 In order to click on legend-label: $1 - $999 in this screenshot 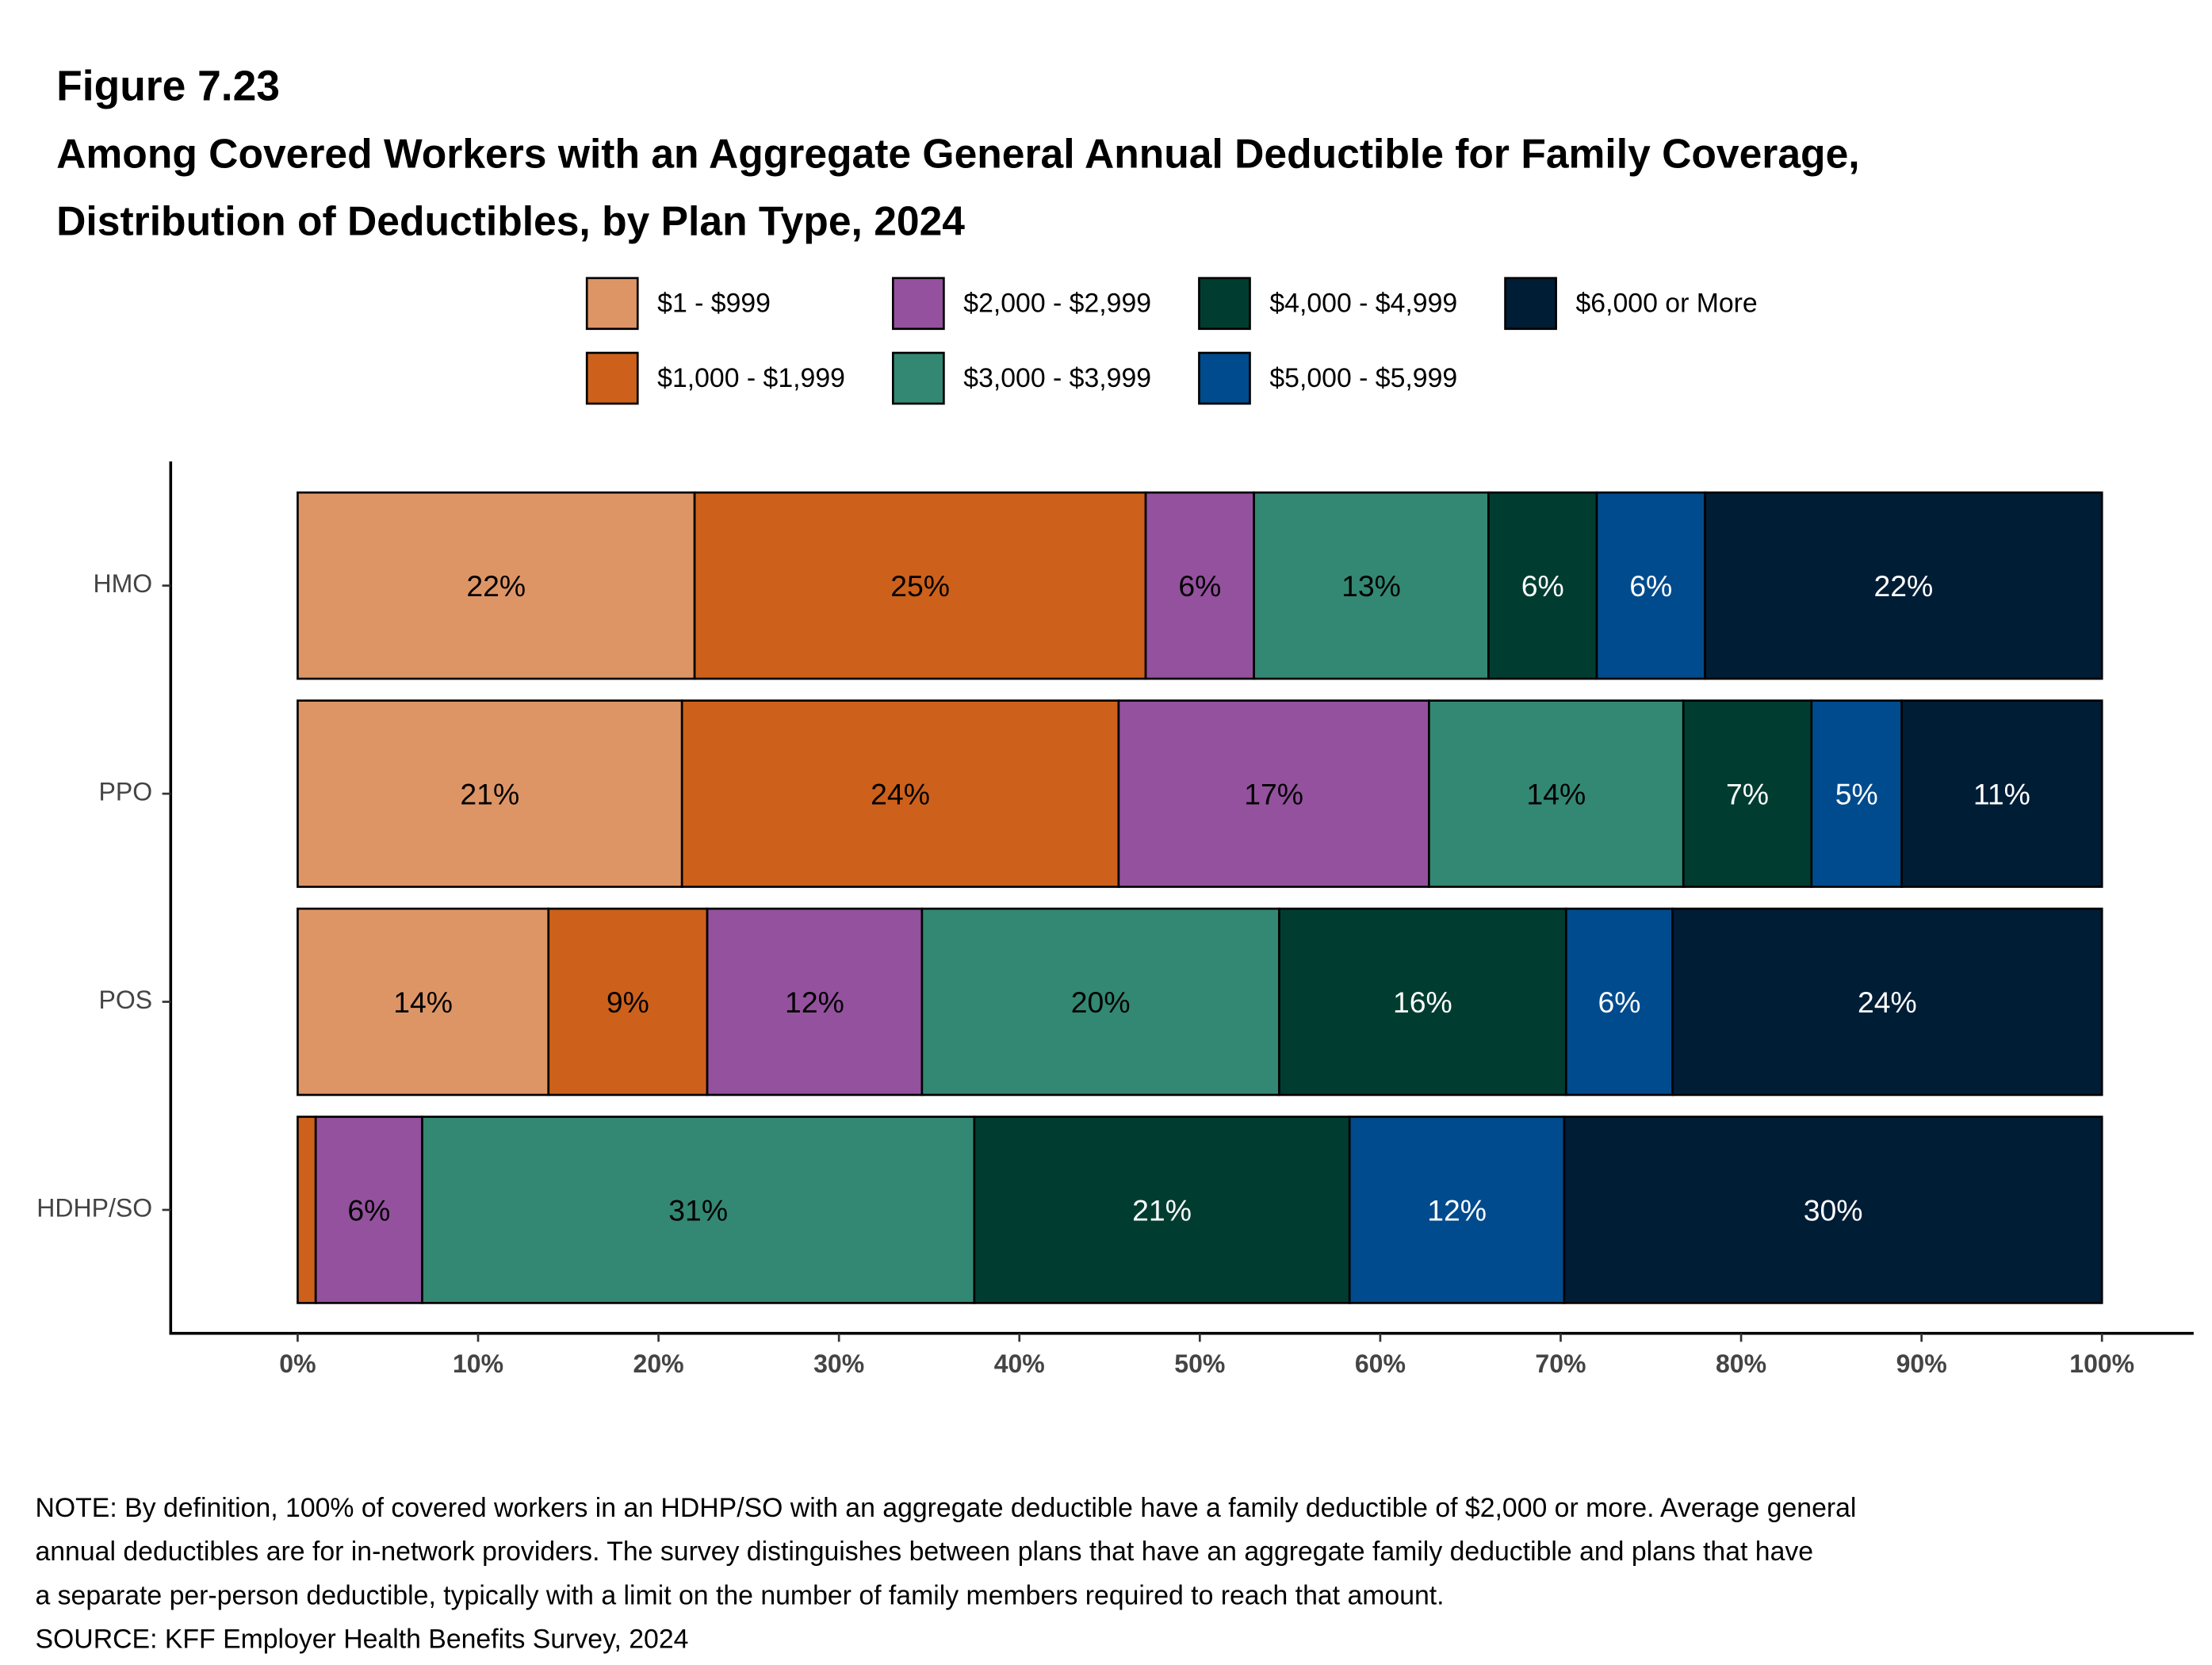, I will do `click(714, 303)`.